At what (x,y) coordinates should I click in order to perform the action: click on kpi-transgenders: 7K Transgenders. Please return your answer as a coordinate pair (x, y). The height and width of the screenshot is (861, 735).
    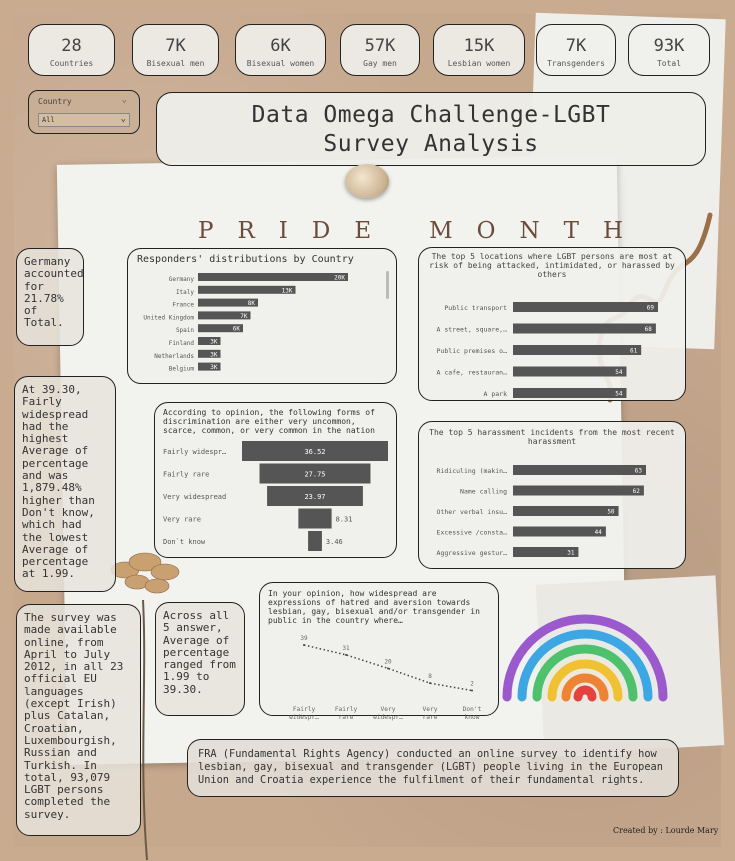
    Looking at the image, I should click on (576, 50).